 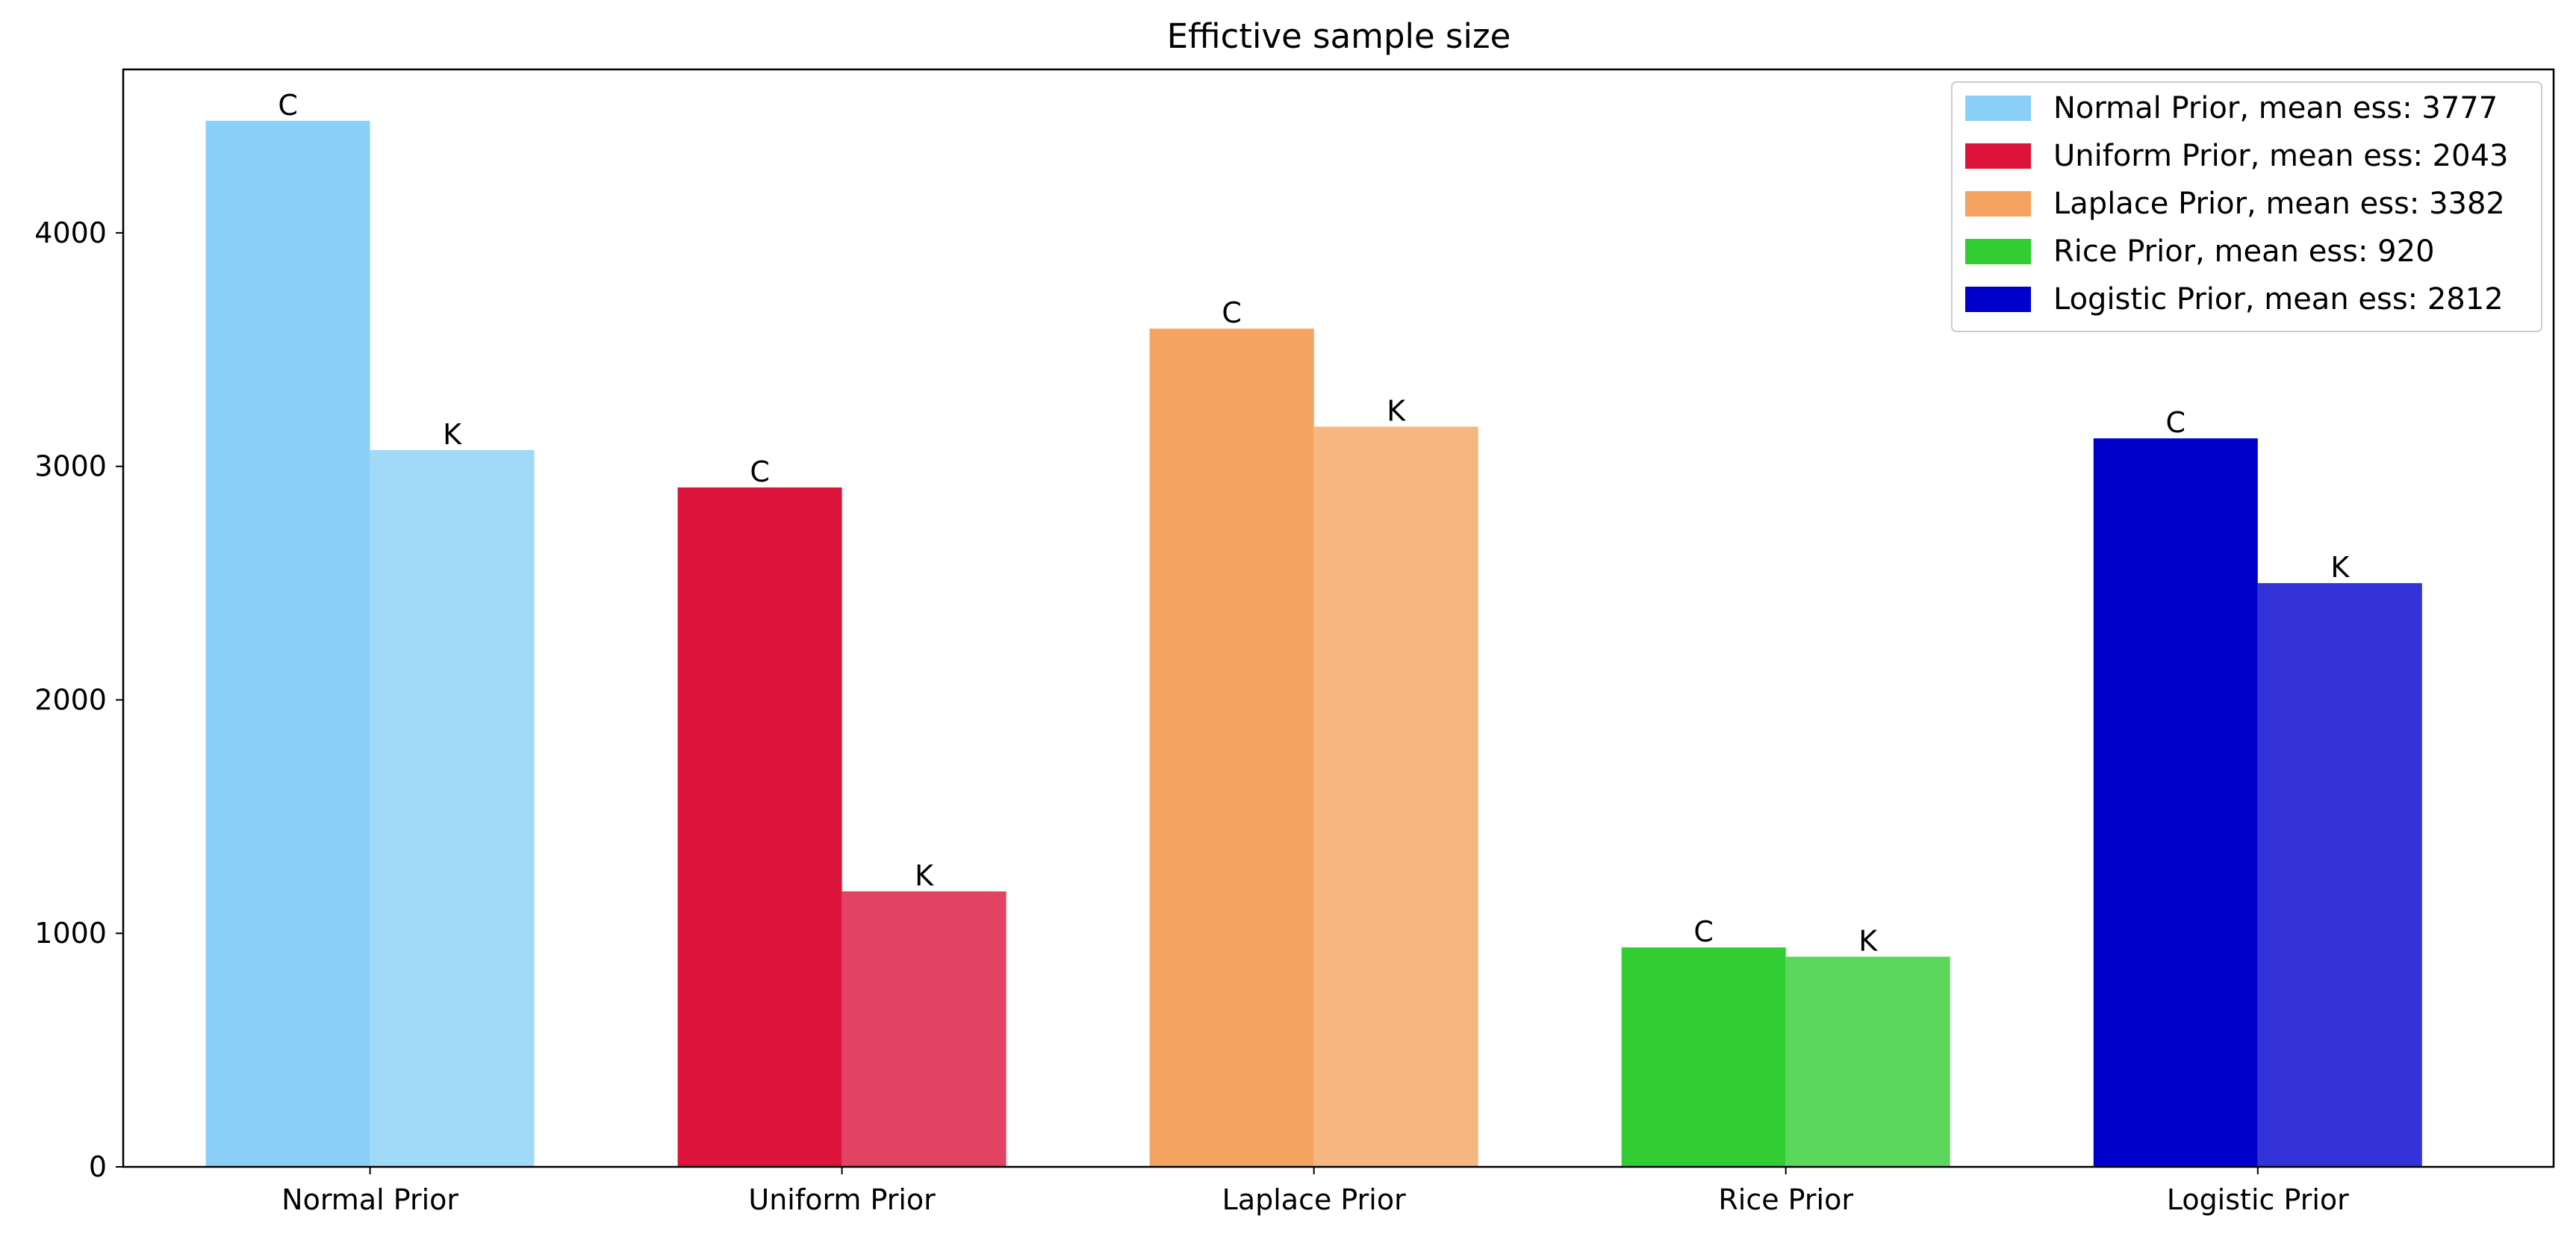 What do you see at coordinates (452, 808) in the screenshot?
I see `bar-normal-prior-k` at bounding box center [452, 808].